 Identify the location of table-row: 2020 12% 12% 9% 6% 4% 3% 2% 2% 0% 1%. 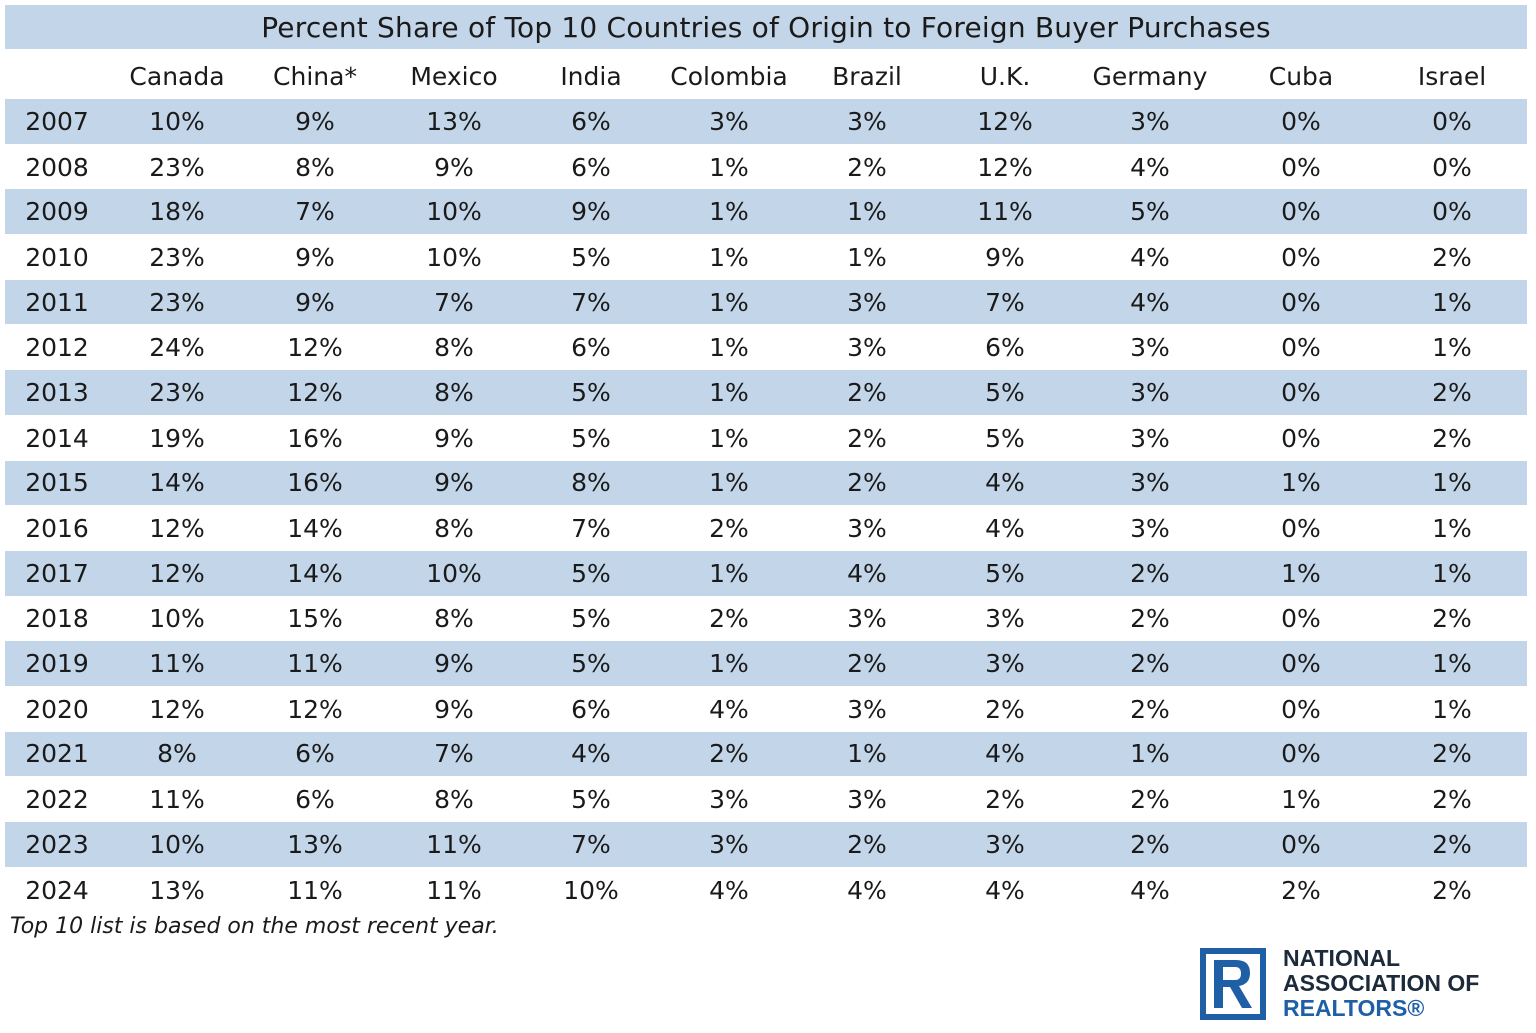
(766, 708).